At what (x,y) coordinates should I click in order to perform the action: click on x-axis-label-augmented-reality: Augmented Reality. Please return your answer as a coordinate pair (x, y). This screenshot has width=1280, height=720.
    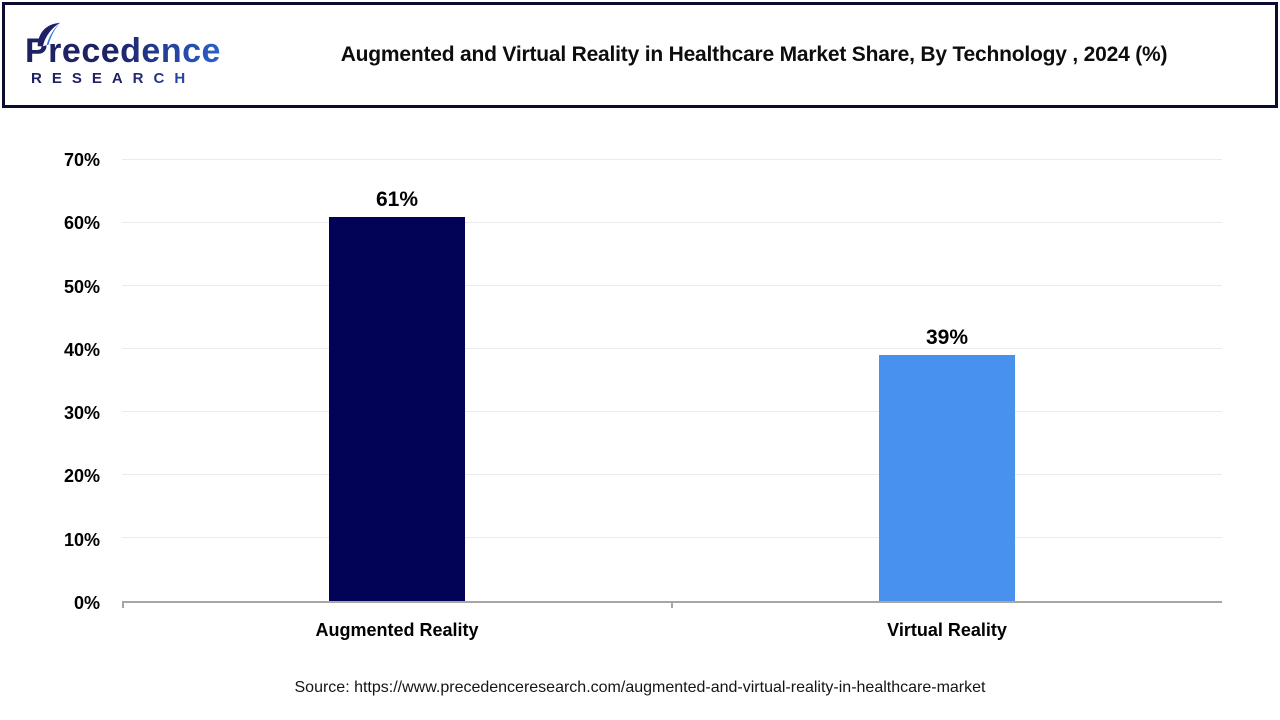
    Looking at the image, I should click on (397, 630).